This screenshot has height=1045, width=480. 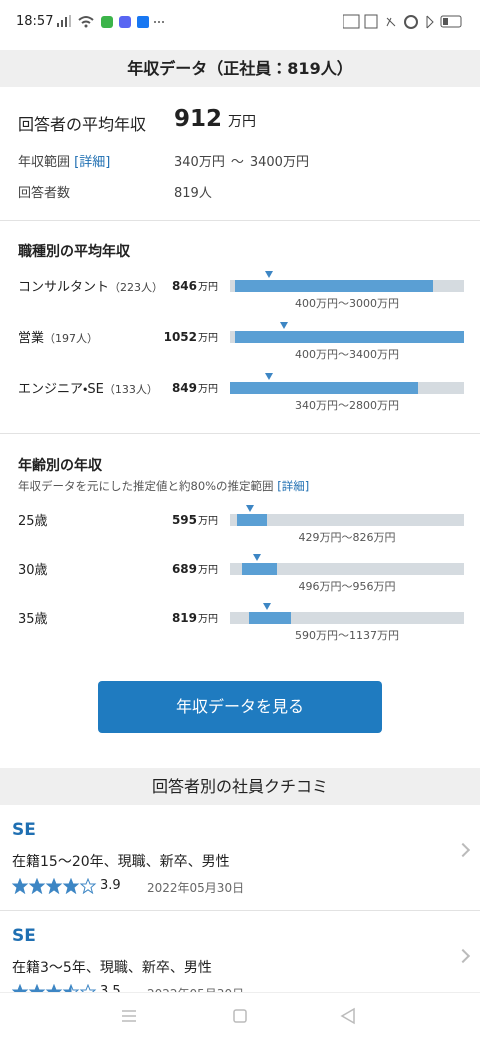 I want to click on salary-value: 819万円, so click(x=194, y=618).